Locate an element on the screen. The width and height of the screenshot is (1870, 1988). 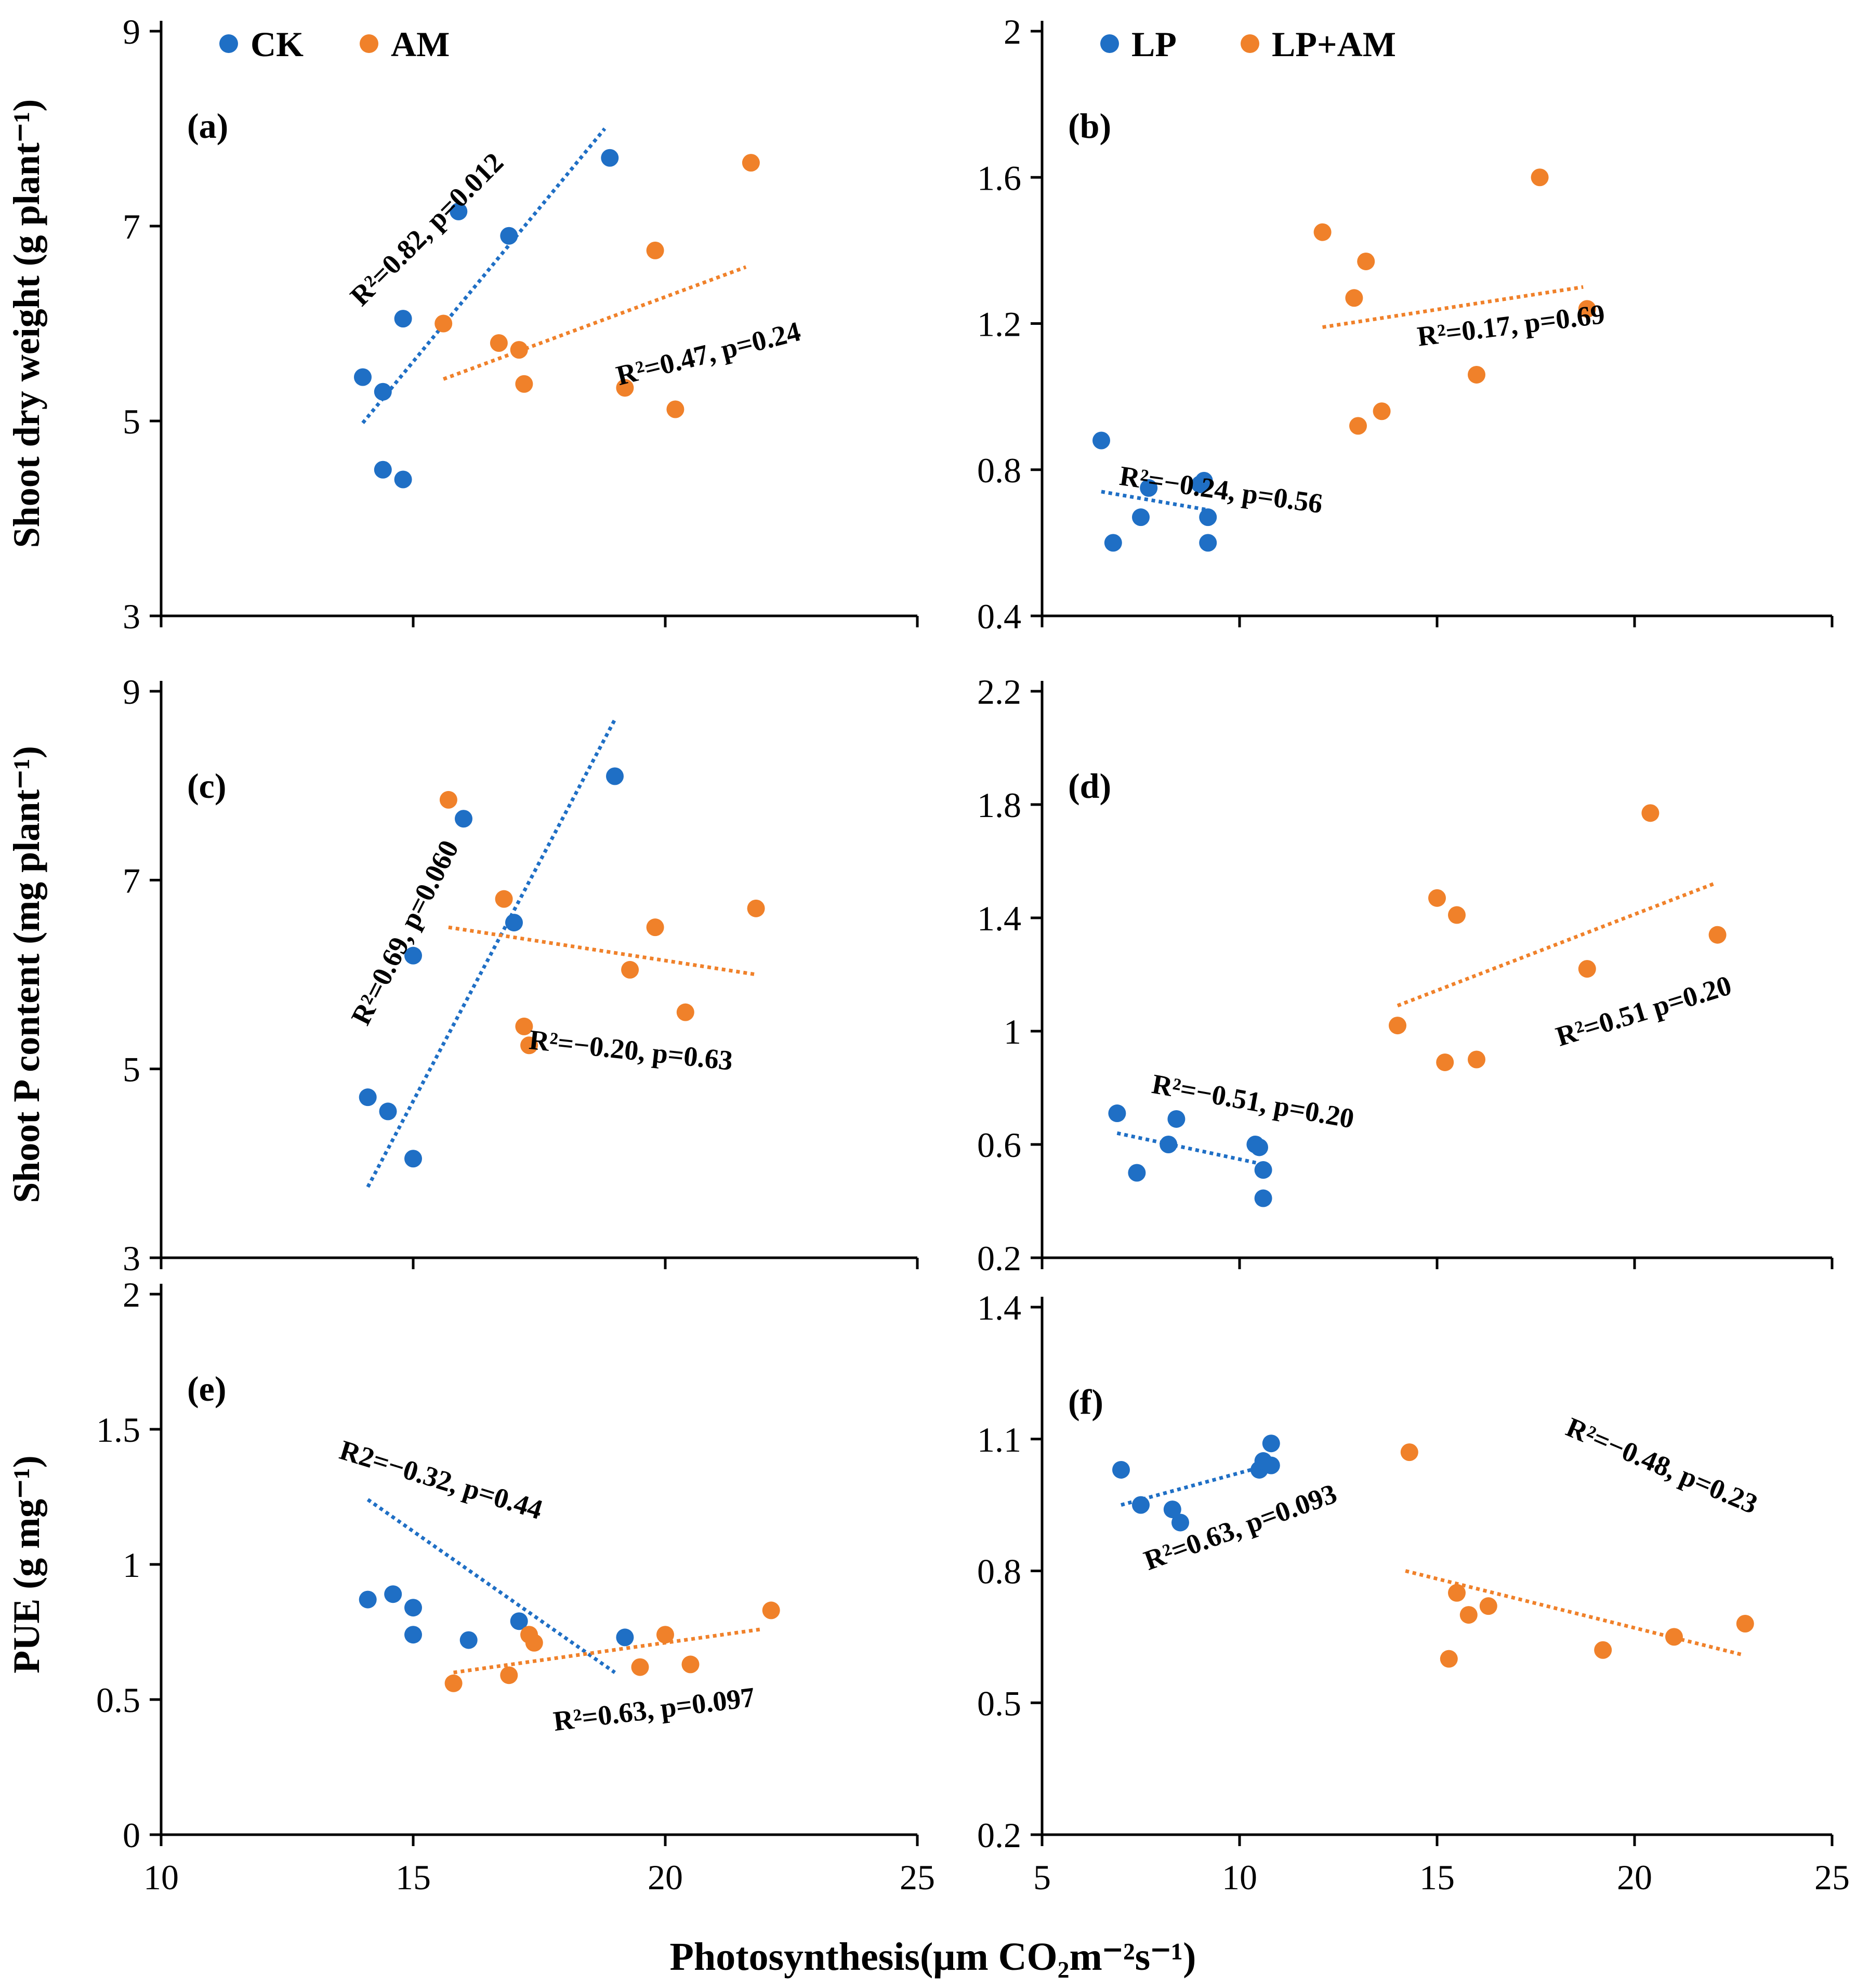
y-axis-label: Shoot dry weight (g plant⁻¹) is located at coordinates (26, 323).